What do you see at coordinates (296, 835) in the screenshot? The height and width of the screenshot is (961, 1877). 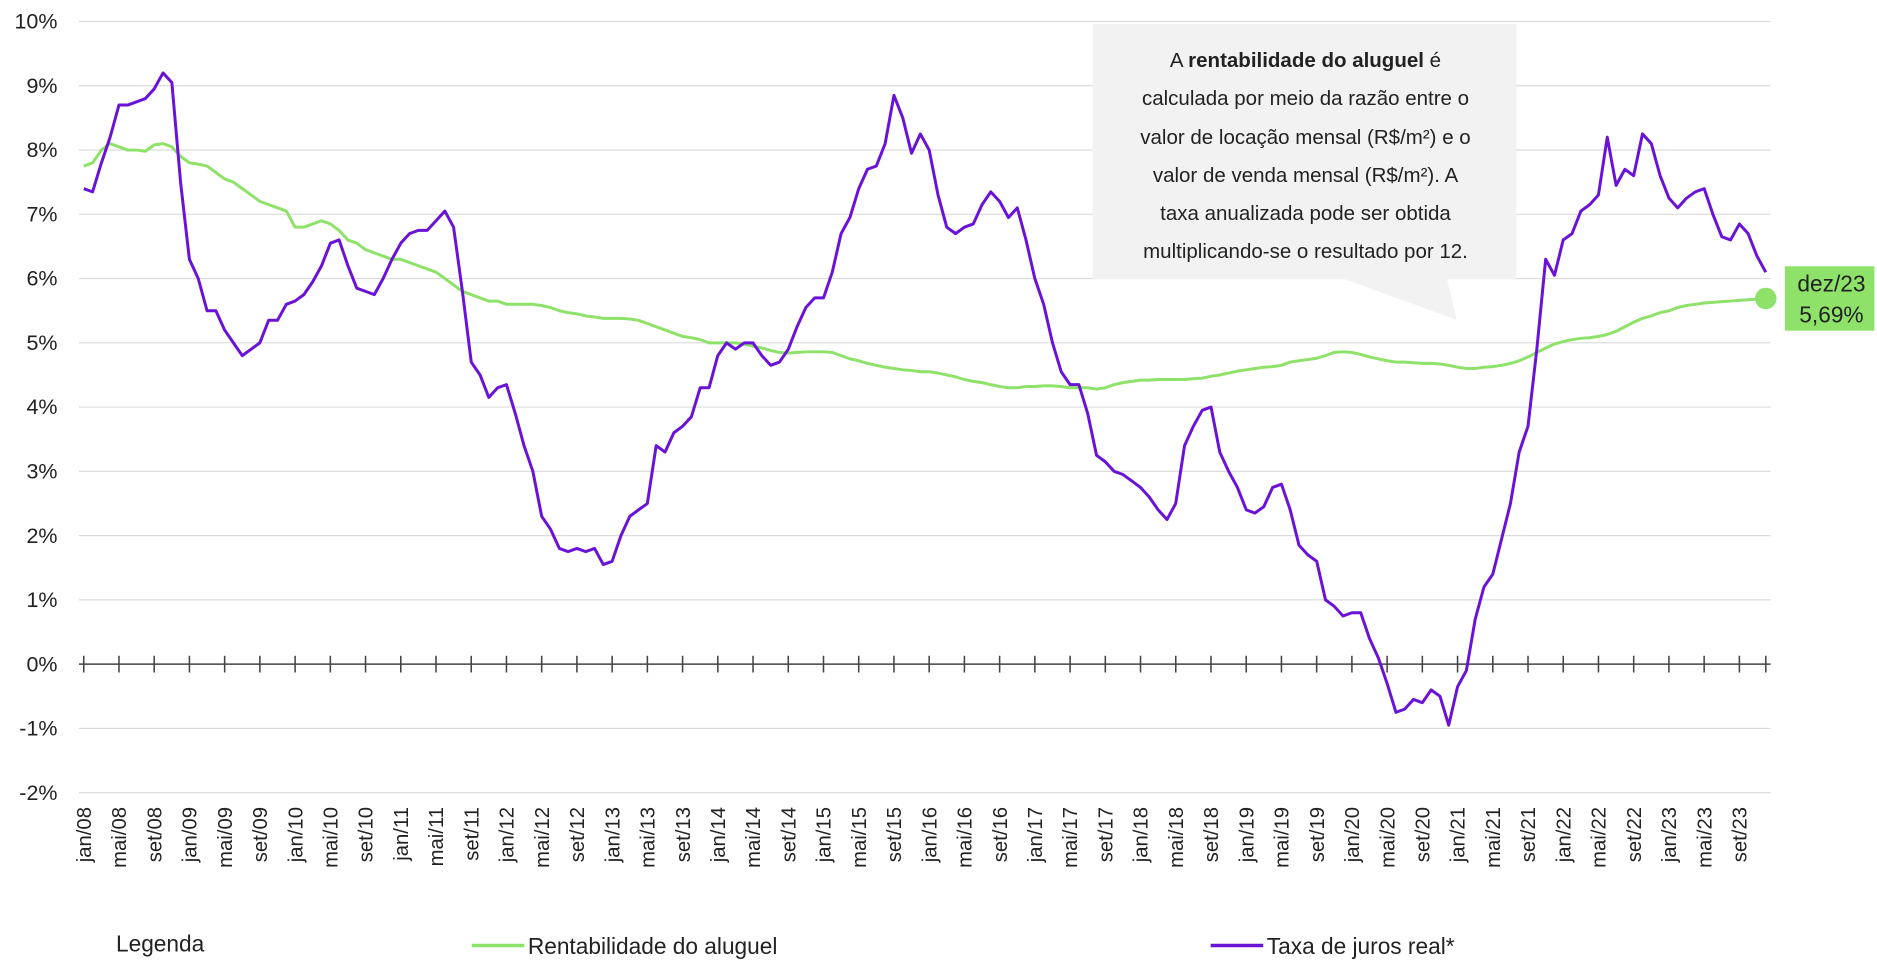 I see `x-tick-label: jan/10` at bounding box center [296, 835].